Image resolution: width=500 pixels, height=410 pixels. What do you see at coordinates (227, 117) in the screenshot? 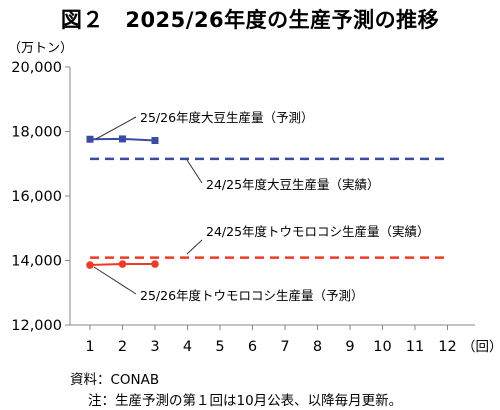
I see `series-label: 25/26年度大豆生産量（予測）` at bounding box center [227, 117].